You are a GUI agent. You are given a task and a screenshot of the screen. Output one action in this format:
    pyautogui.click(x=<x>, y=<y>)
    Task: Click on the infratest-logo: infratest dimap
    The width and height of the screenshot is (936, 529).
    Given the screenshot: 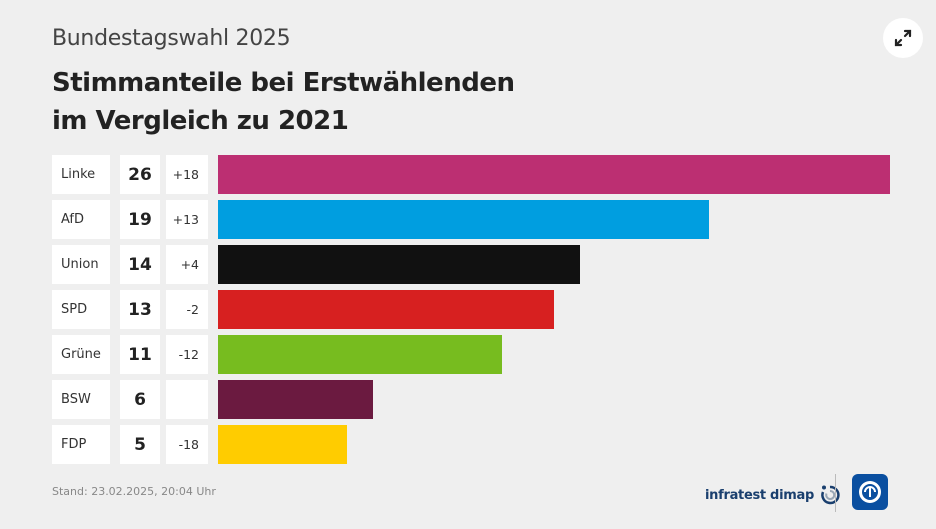 What is the action you would take?
    pyautogui.click(x=773, y=495)
    